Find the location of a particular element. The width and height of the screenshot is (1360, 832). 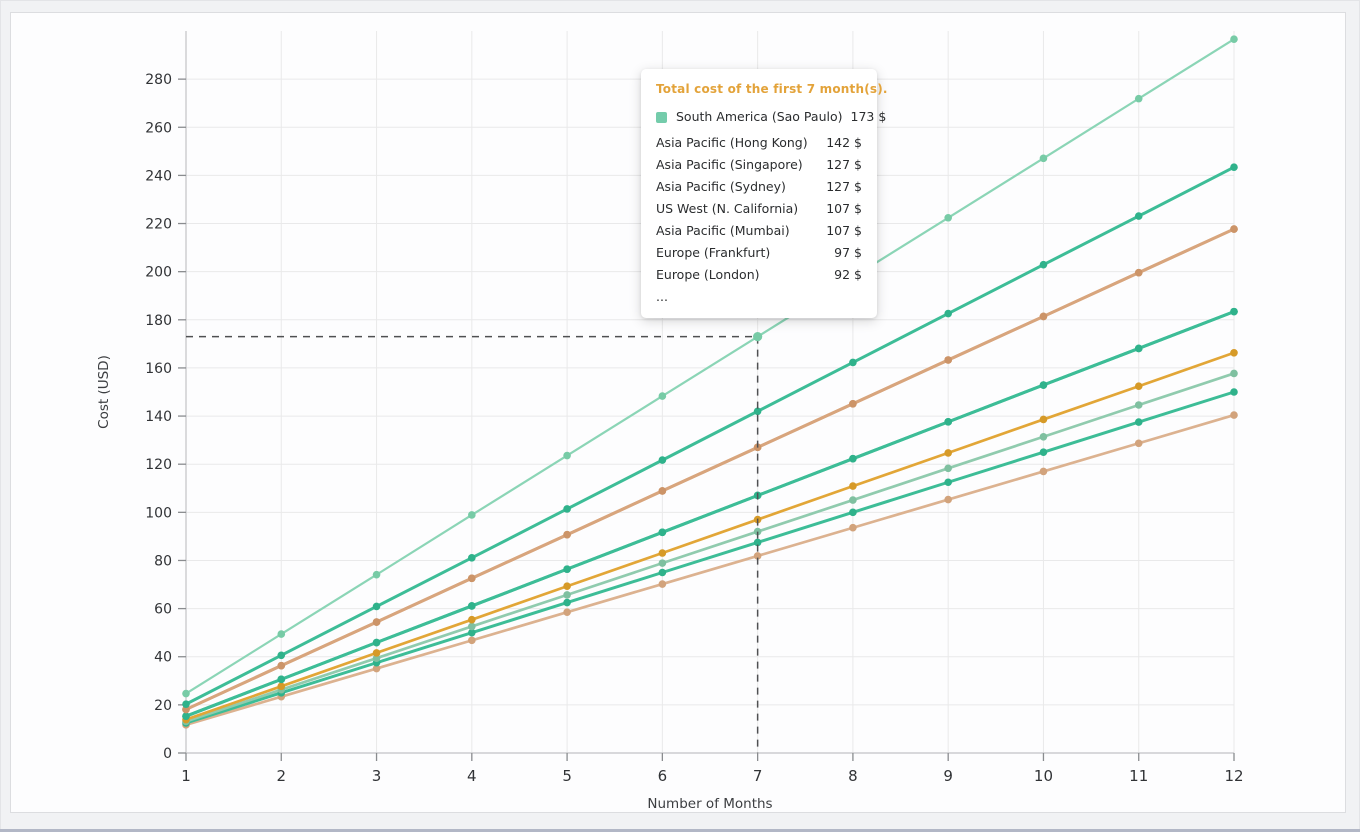

tooltip-row-label: Asia Pacific (Mumbai) is located at coordinates (723, 230).